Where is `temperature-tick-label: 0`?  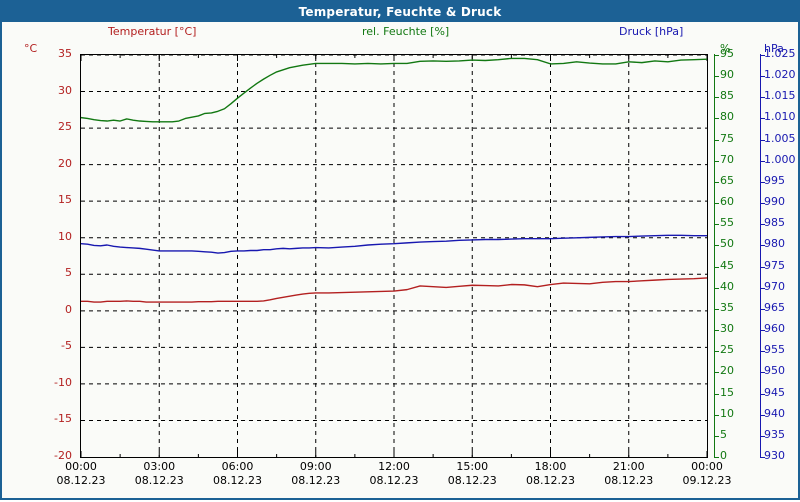
temperature-tick-label: 0 is located at coordinates (68, 309).